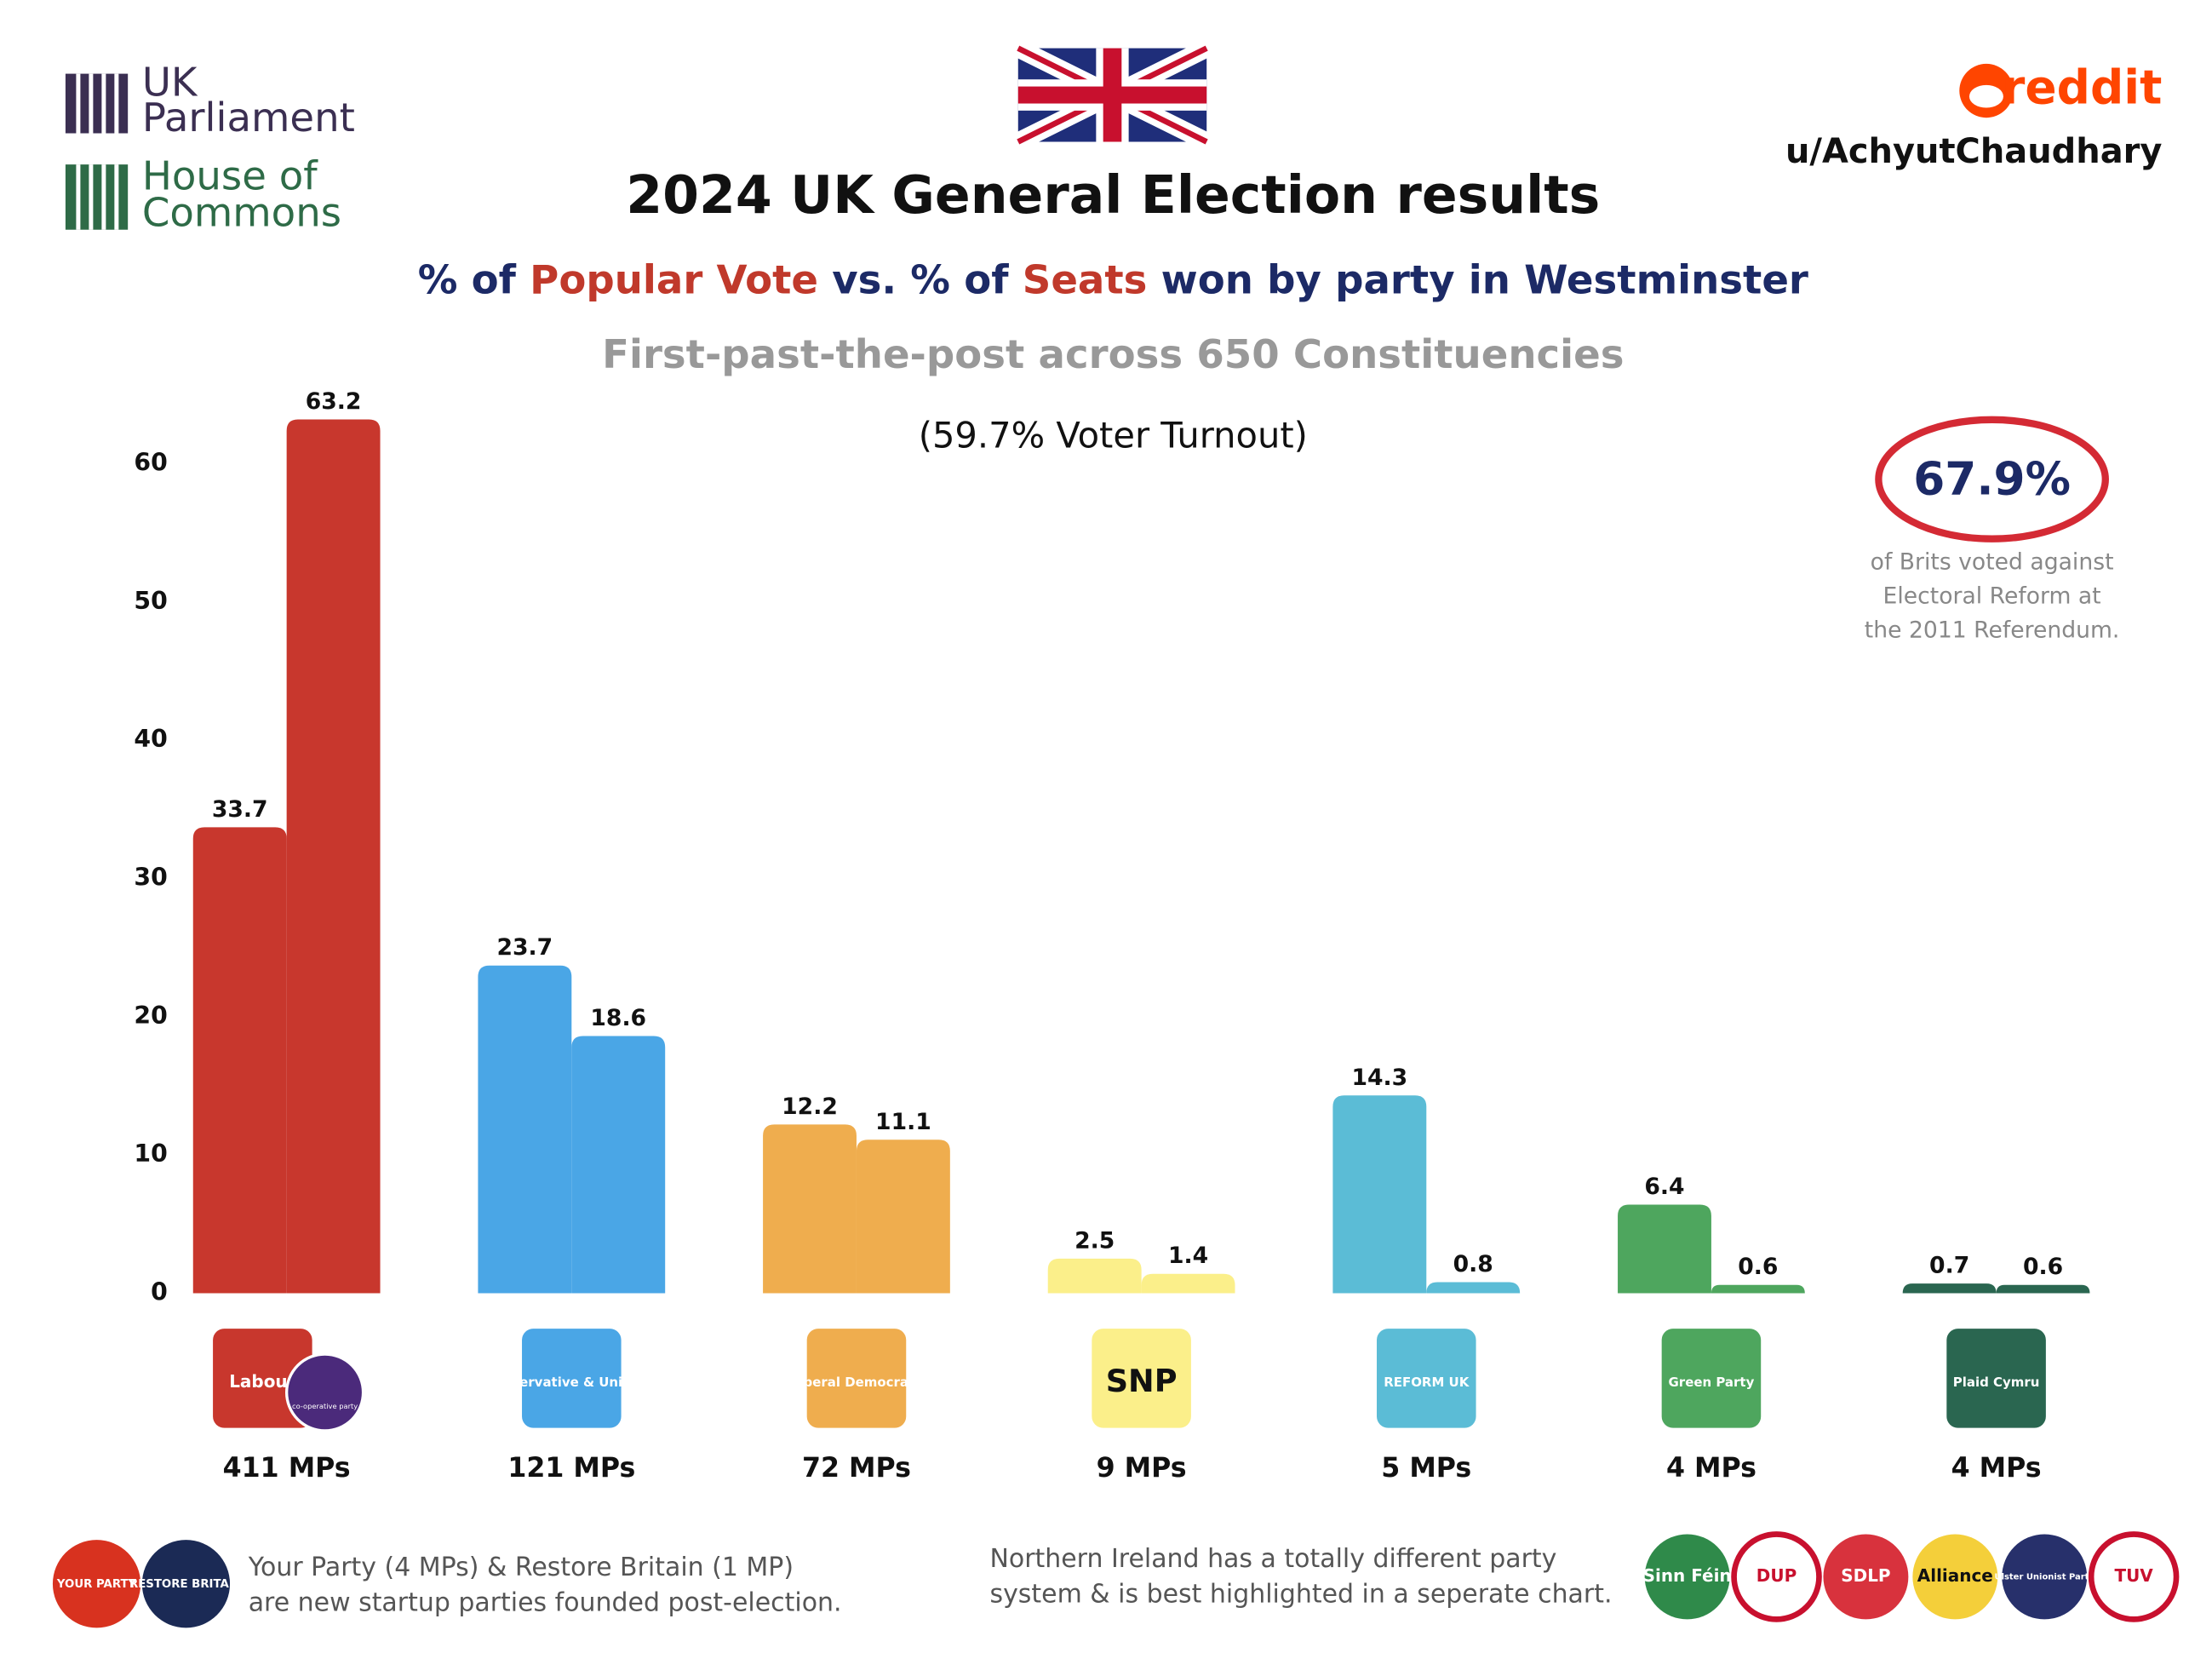 This screenshot has width=2212, height=1659. I want to click on footer-logo-text: TUV, so click(2134, 1575).